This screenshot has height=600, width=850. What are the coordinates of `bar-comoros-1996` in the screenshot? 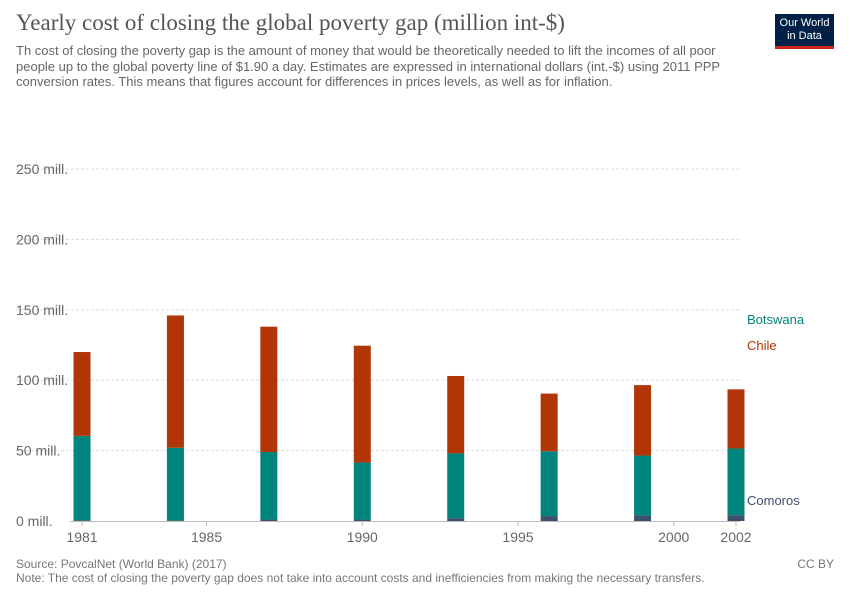 It's located at (549, 518).